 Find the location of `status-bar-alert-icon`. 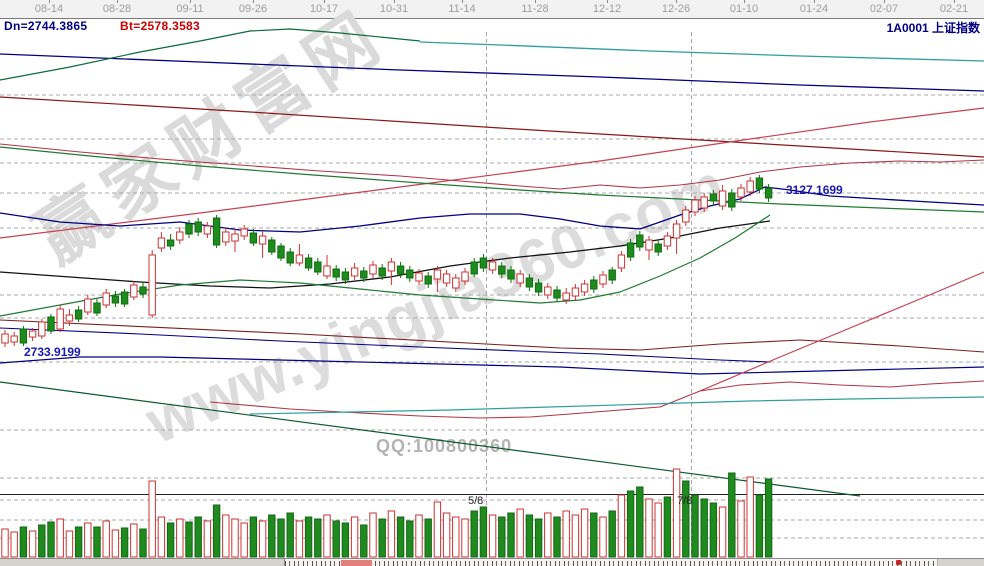

status-bar-alert-icon is located at coordinates (898, 562).